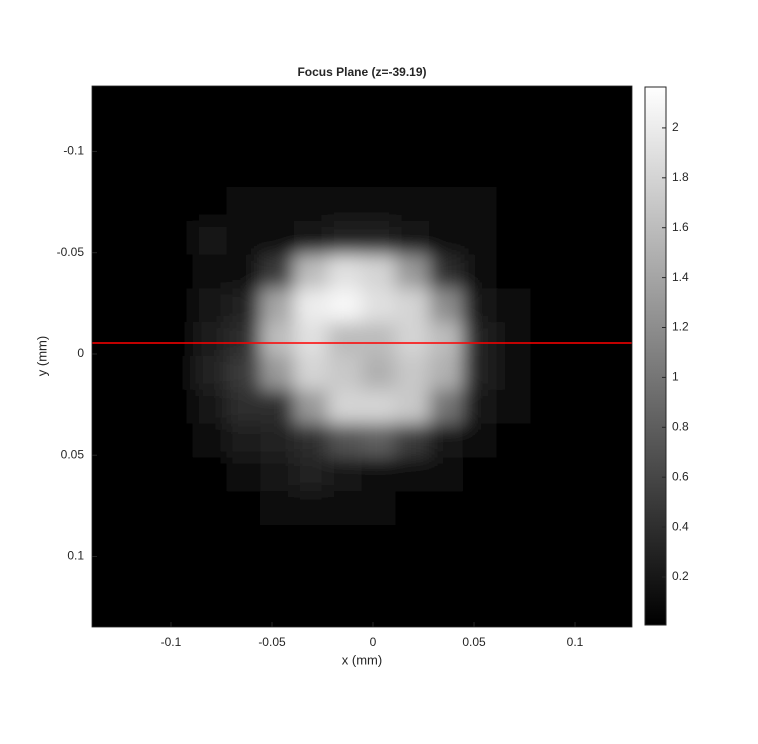  Describe the element at coordinates (680, 327) in the screenshot. I see `colorbar-tick-label: 1.2` at that location.